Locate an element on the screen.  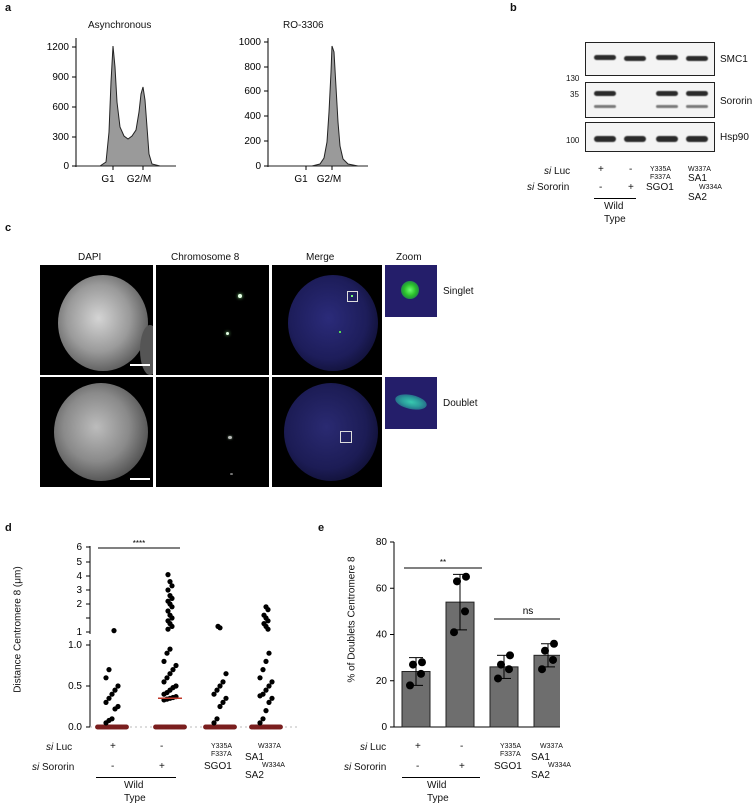
hist1-area is located at coordinates (126, 106).